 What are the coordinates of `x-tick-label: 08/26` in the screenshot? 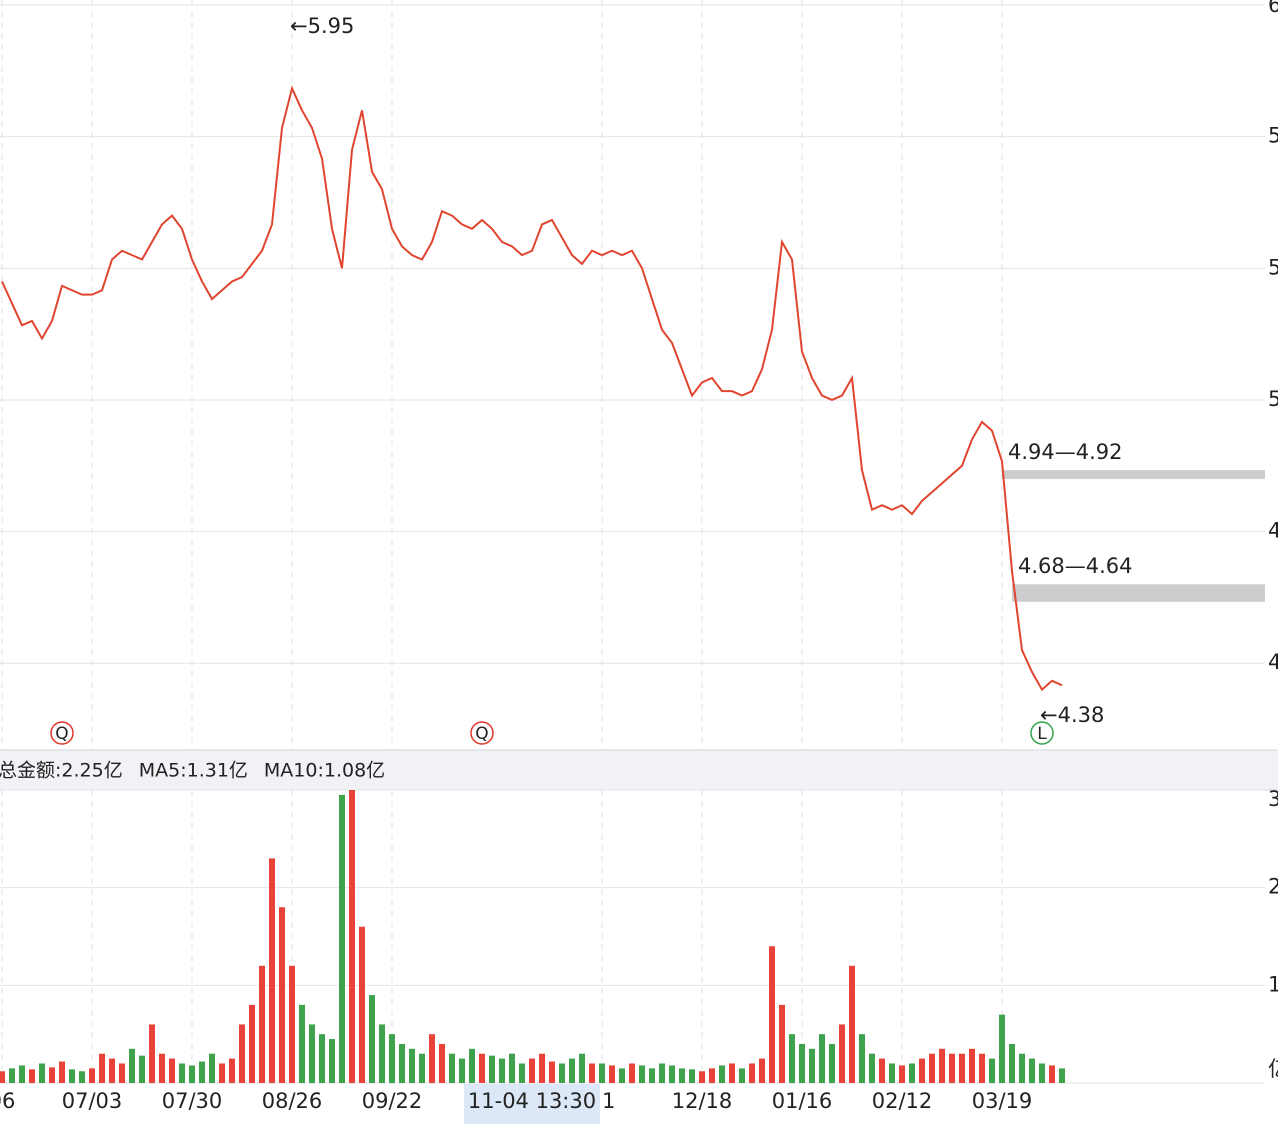 It's located at (292, 1101).